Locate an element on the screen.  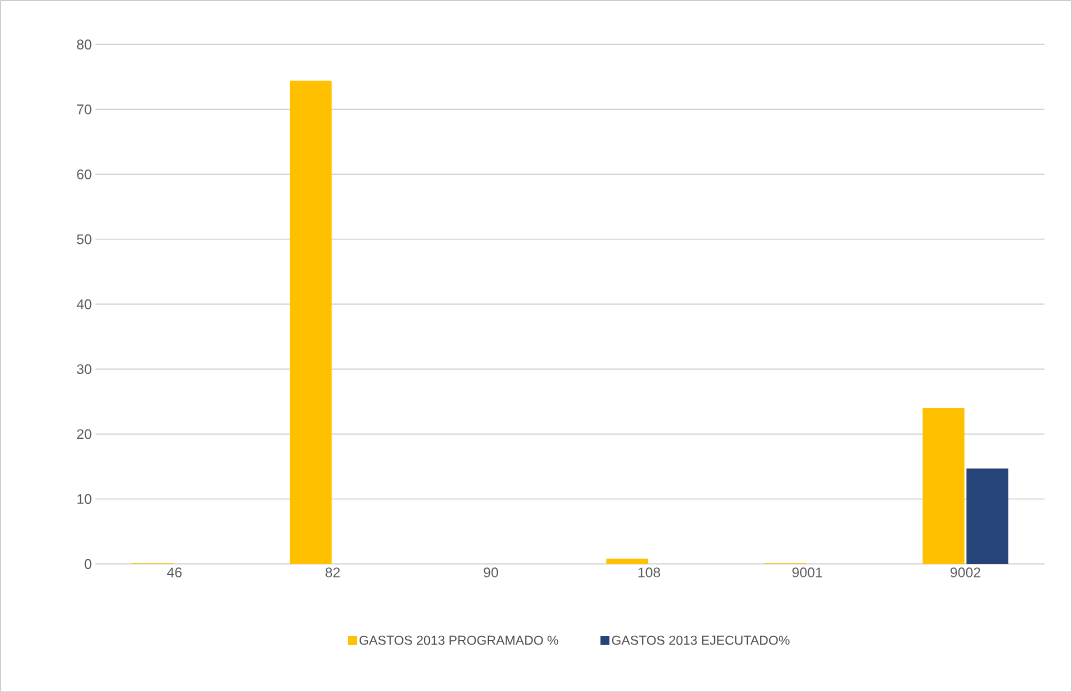
y-tick-label: 20 is located at coordinates (84, 433).